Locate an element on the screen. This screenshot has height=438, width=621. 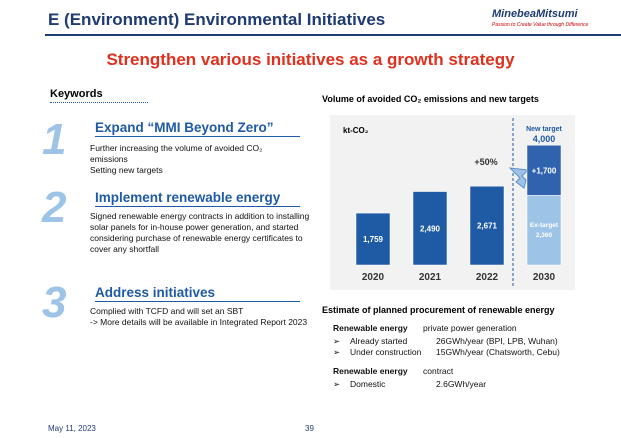
footer-date: May 11, 2023 is located at coordinates (72, 428).